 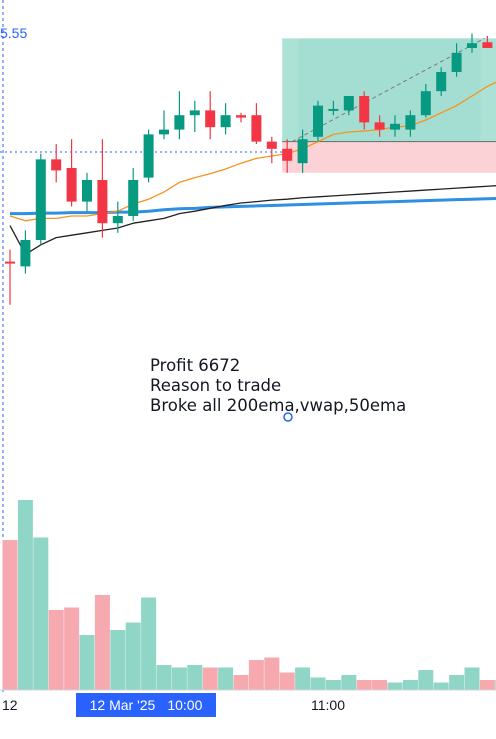 I want to click on time-label-hour: 11:00, so click(x=328, y=705).